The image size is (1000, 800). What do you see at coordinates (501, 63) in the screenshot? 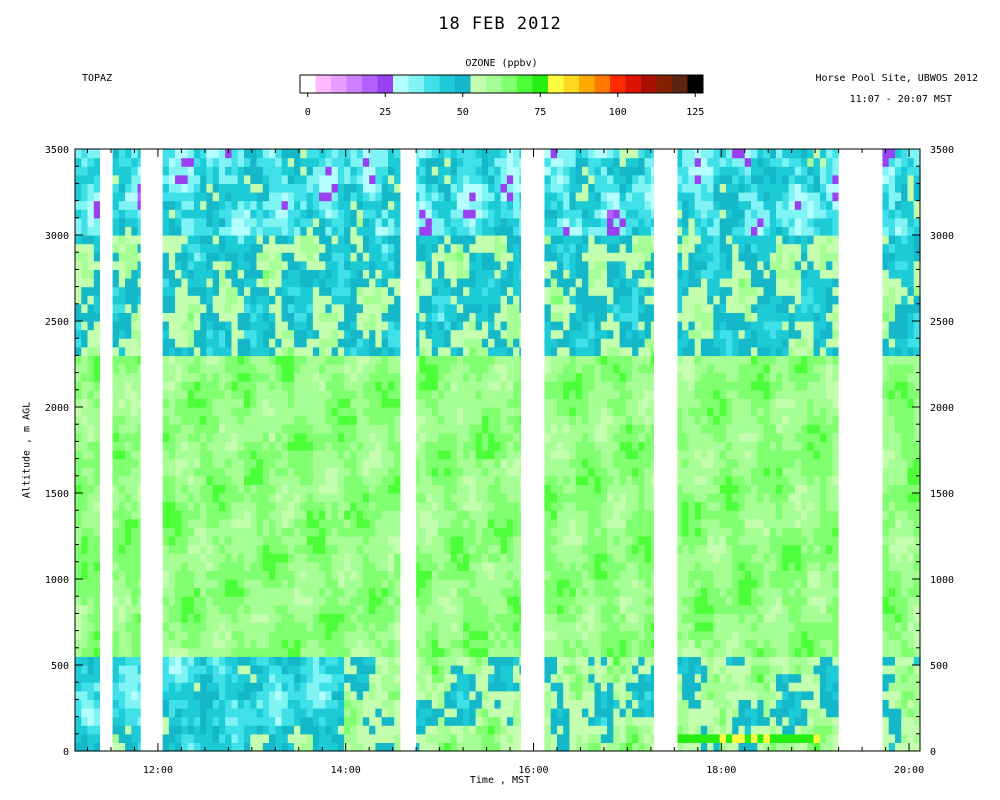
I see `colorbar-title: OZONE (ppbv)` at bounding box center [501, 63].